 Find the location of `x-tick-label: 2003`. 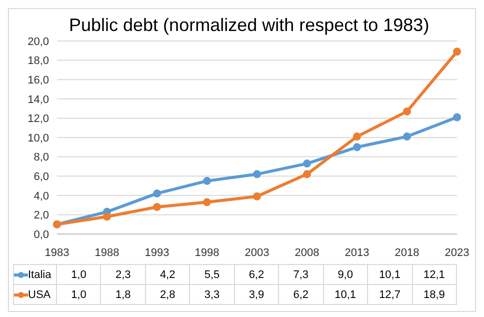

x-tick-label: 2003 is located at coordinates (257, 252).